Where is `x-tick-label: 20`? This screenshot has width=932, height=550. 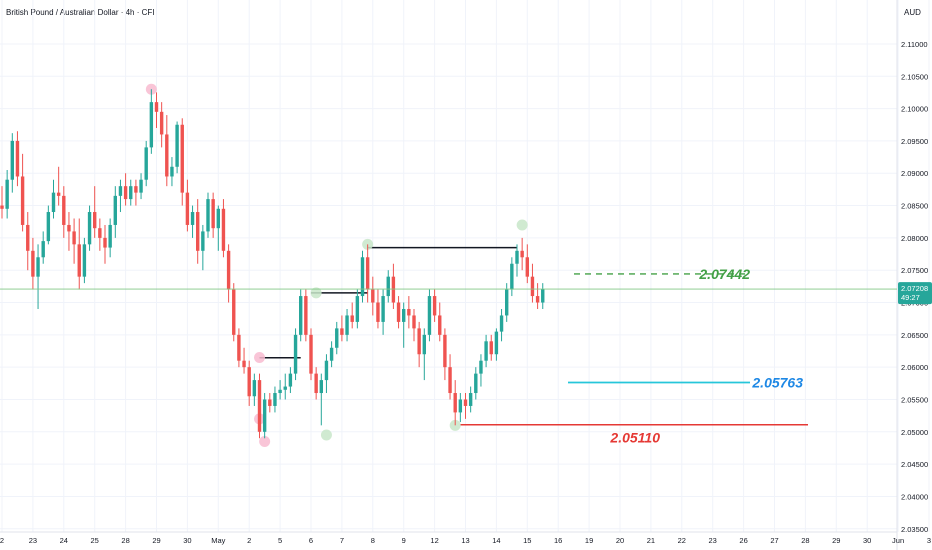 x-tick-label: 20 is located at coordinates (620, 540).